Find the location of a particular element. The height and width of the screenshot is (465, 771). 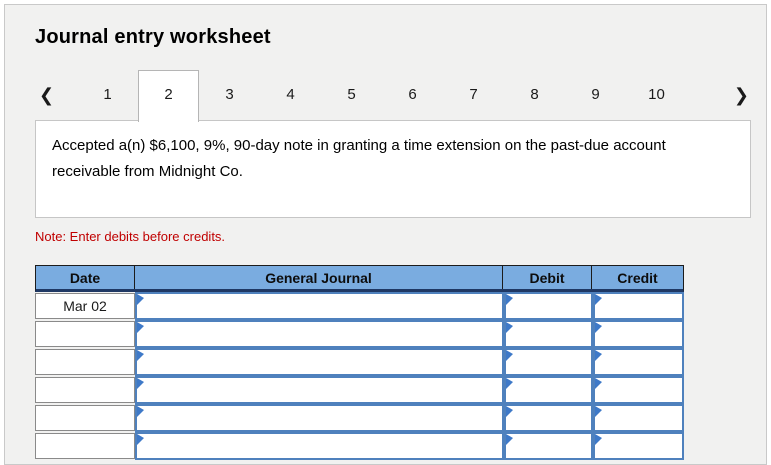

page-title: Journal entry worksheet is located at coordinates (153, 37).